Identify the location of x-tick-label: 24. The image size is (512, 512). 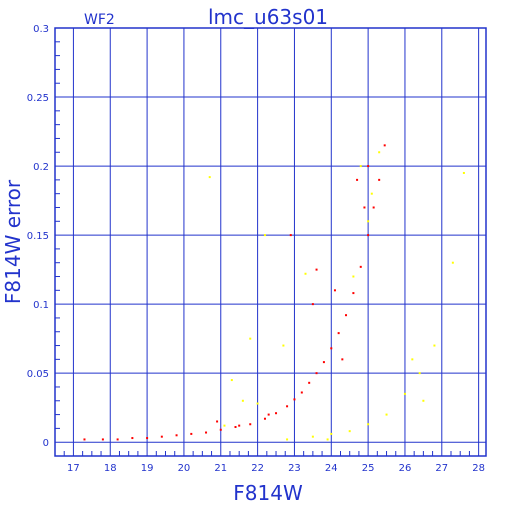
(331, 468).